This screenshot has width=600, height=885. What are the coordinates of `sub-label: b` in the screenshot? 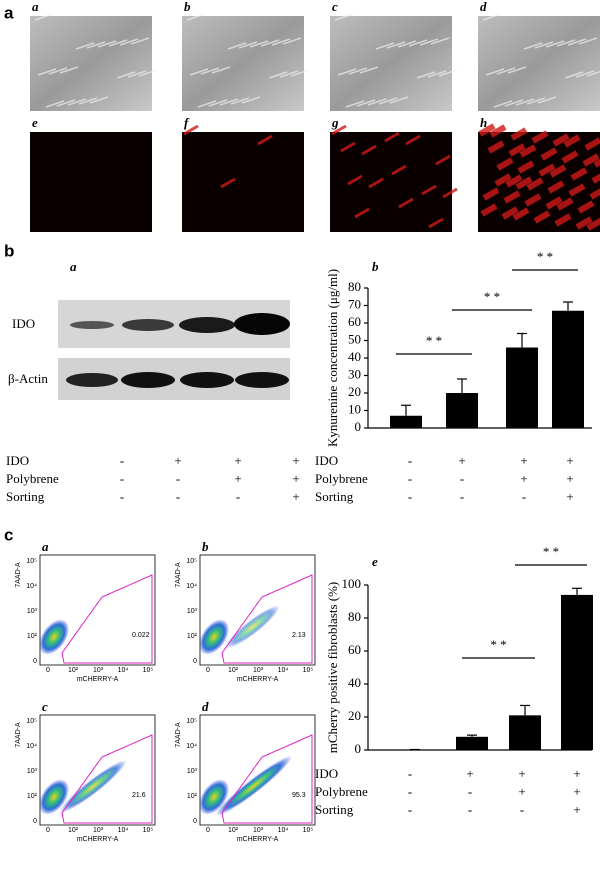 It's located at (375, 266).